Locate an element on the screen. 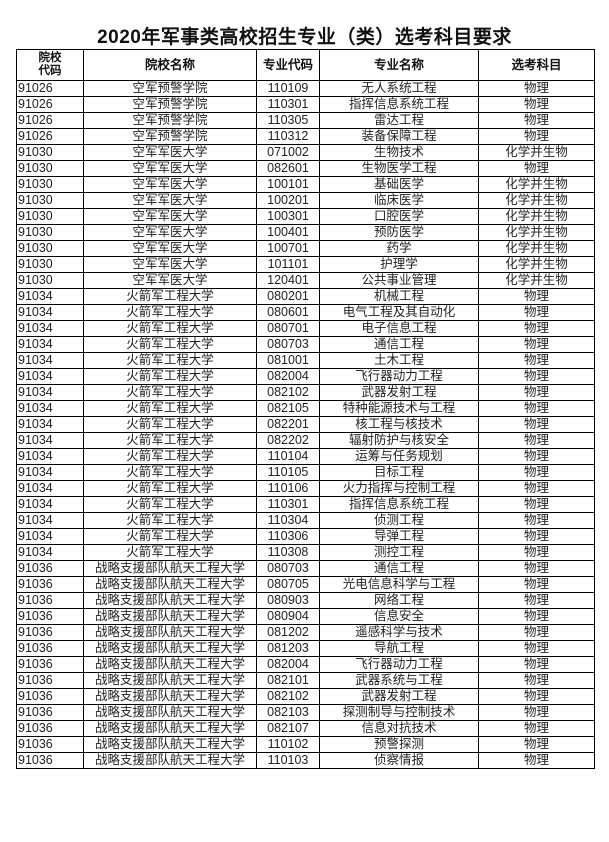 This screenshot has width=609, height=842. cell-major-name: 探测制导与控制技术 is located at coordinates (399, 712).